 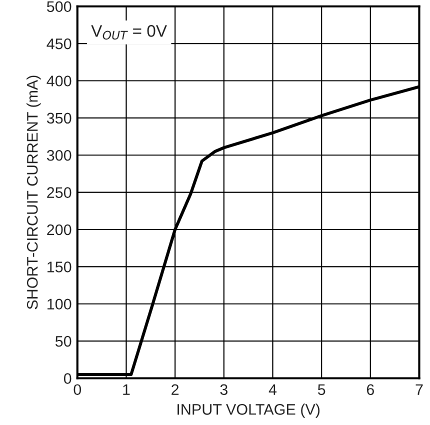 What do you see at coordinates (249, 411) in the screenshot?
I see `x-axis-title: INPUT VOLTAGE (V)` at bounding box center [249, 411].